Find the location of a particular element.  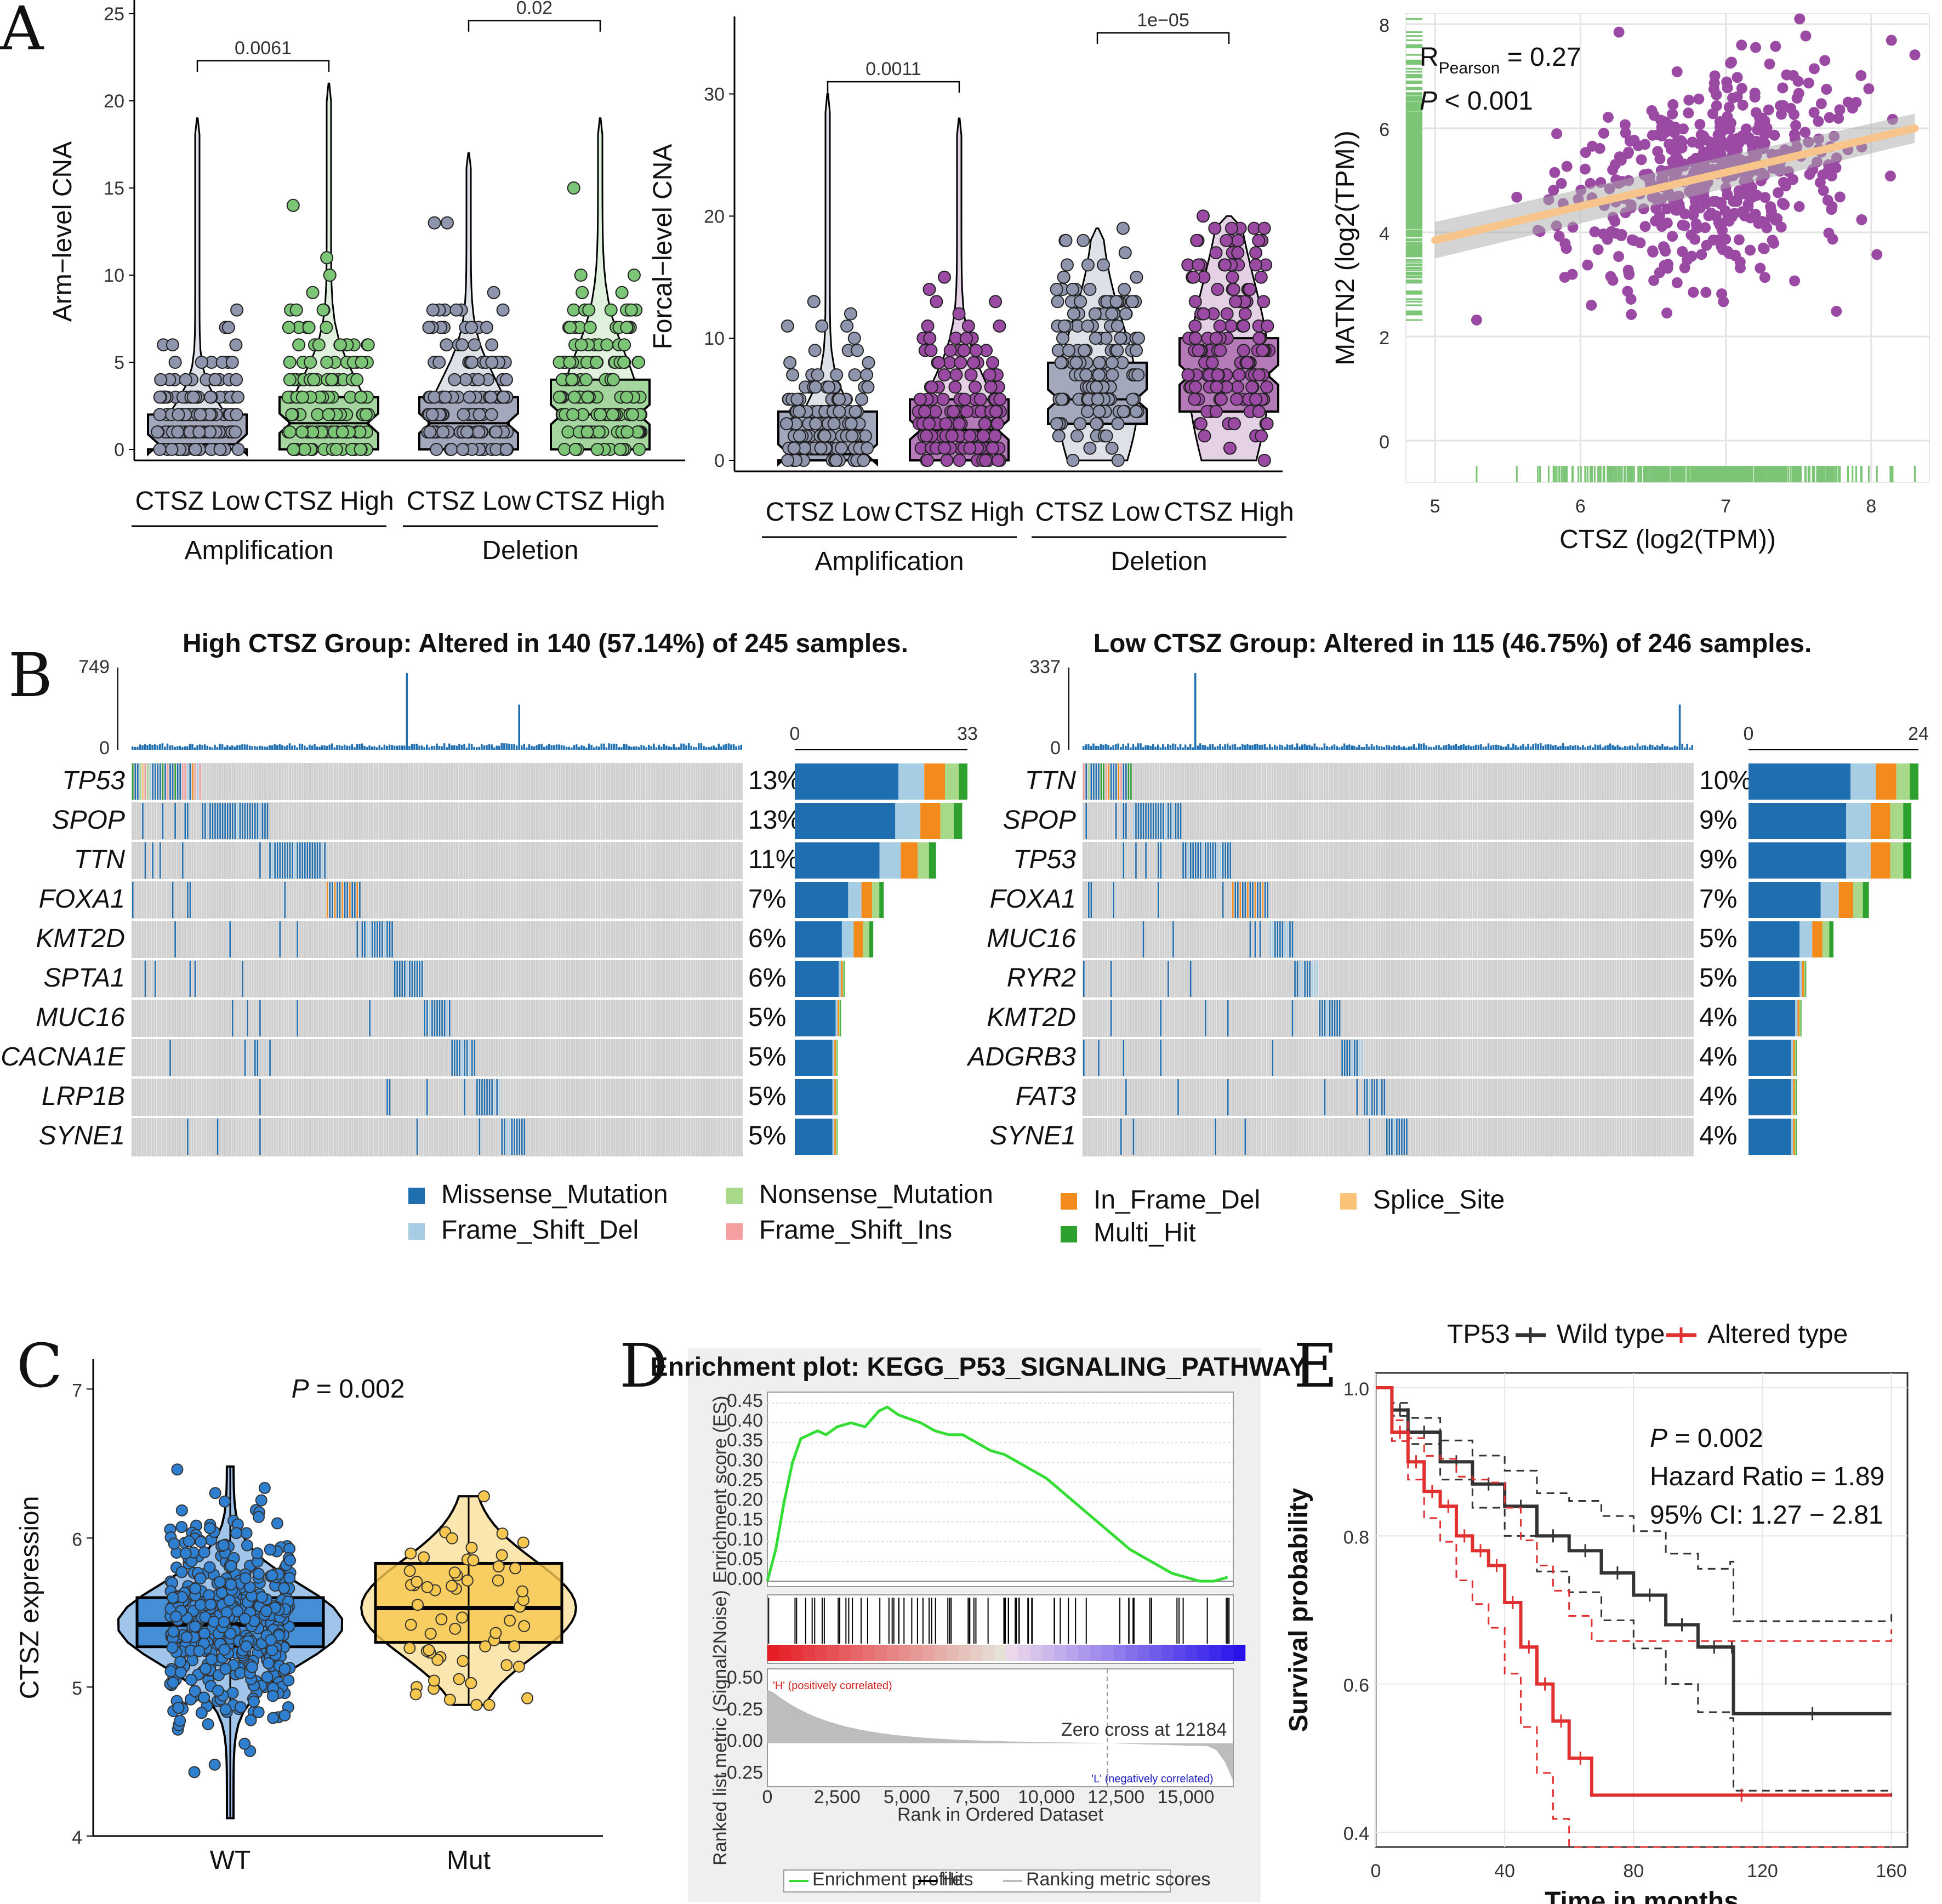

x-axis-label: CTSZ (log2(TPM)) is located at coordinates (1668, 539).